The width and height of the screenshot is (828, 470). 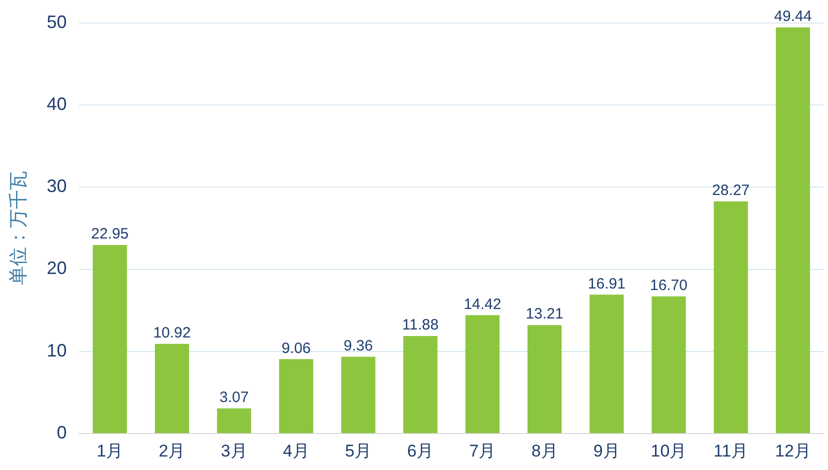 I want to click on y-tick-label: 0, so click(x=61, y=432).